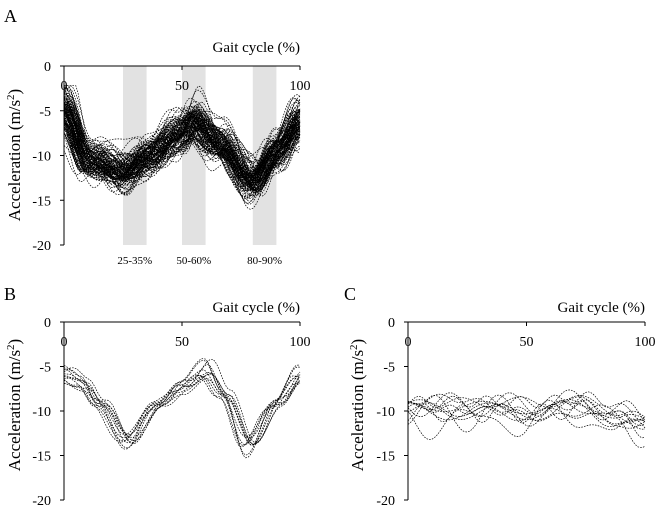 This screenshot has height=508, width=658. Describe the element at coordinates (45, 368) in the screenshot. I see `y-tick-label-b-1: -5` at that location.